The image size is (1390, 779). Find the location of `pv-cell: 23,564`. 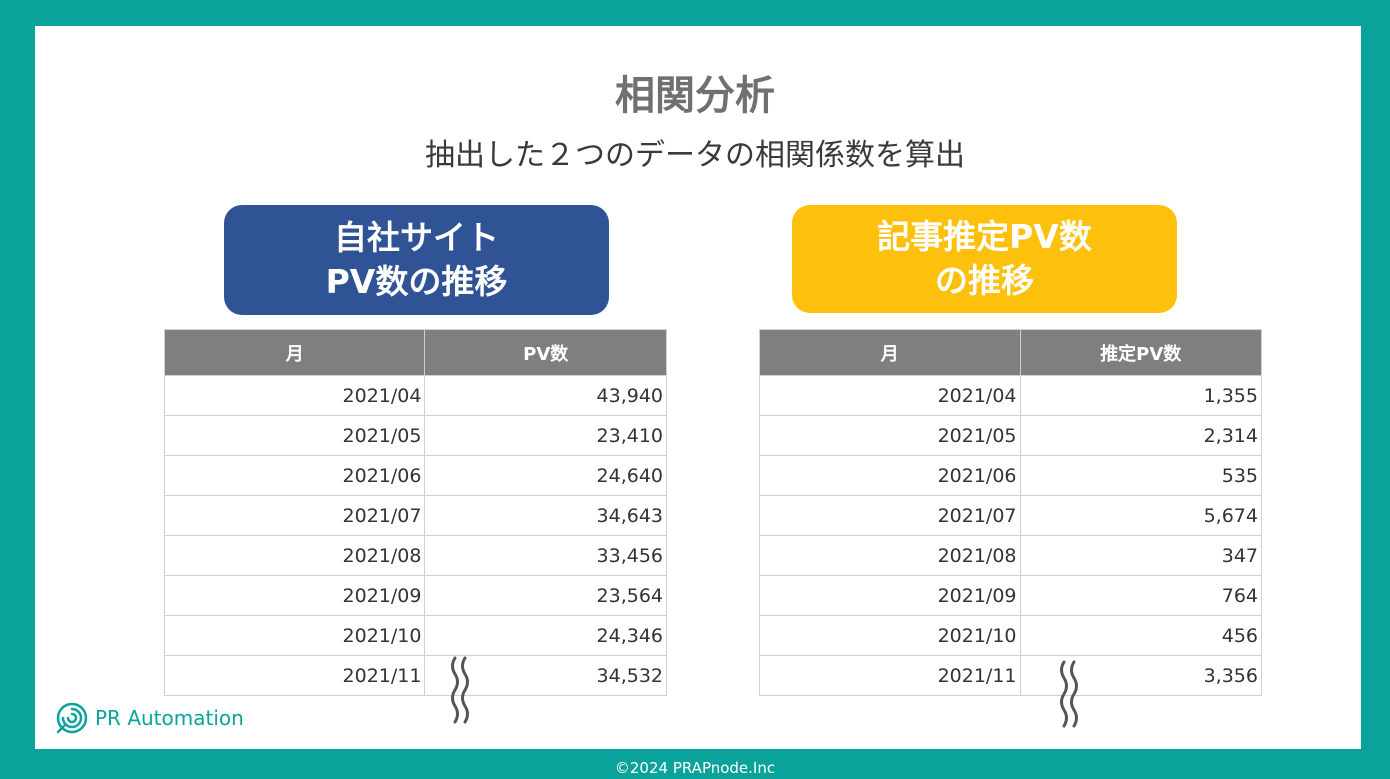

pv-cell: 23,564 is located at coordinates (545, 595).